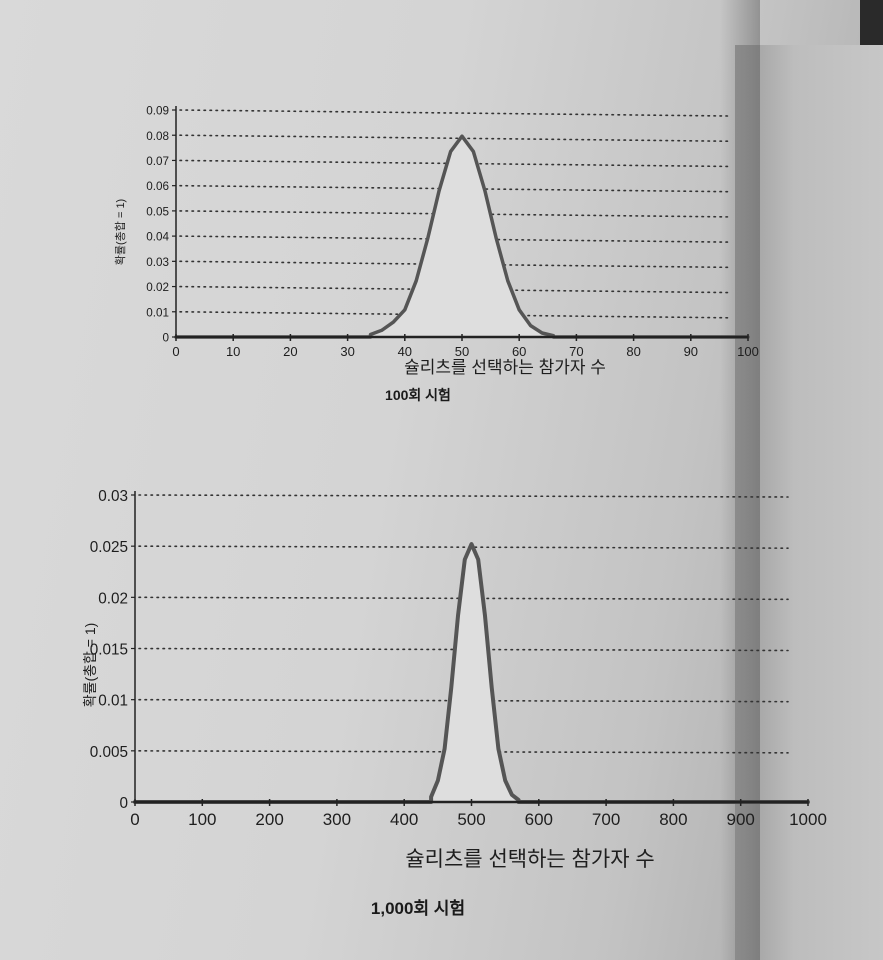 This screenshot has width=883, height=960. I want to click on x-tick-label: 700, so click(606, 819).